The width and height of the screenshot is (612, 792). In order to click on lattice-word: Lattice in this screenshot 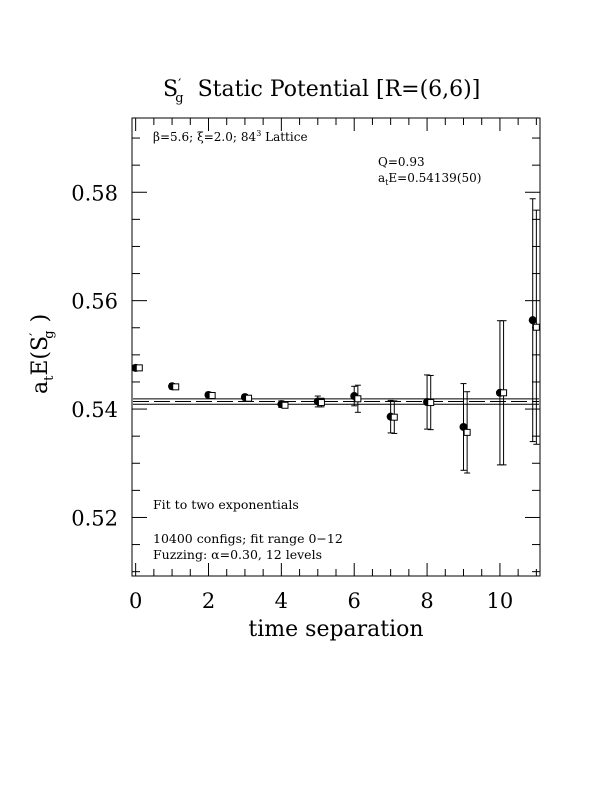, I will do `click(284, 137)`.